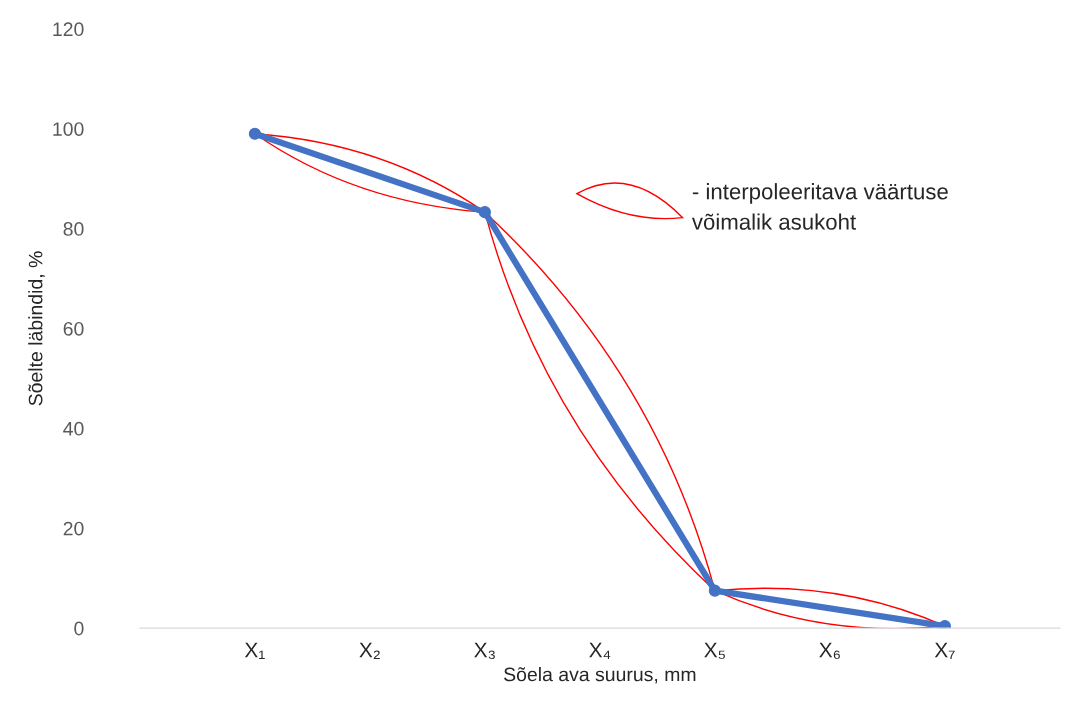 The width and height of the screenshot is (1076, 722). I want to click on y-tick-label: 0, so click(79, 628).